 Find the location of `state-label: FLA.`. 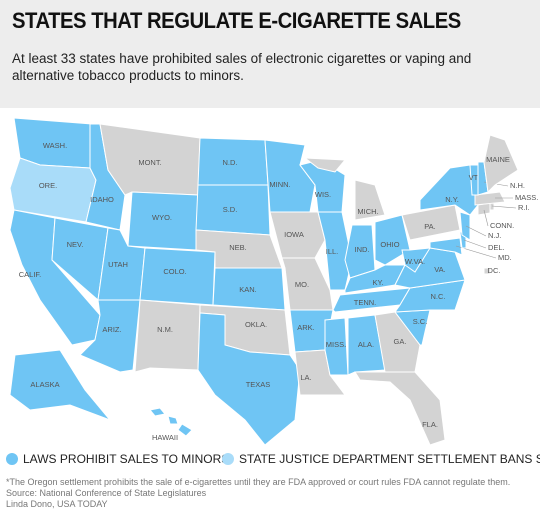

state-label: FLA. is located at coordinates (430, 424).